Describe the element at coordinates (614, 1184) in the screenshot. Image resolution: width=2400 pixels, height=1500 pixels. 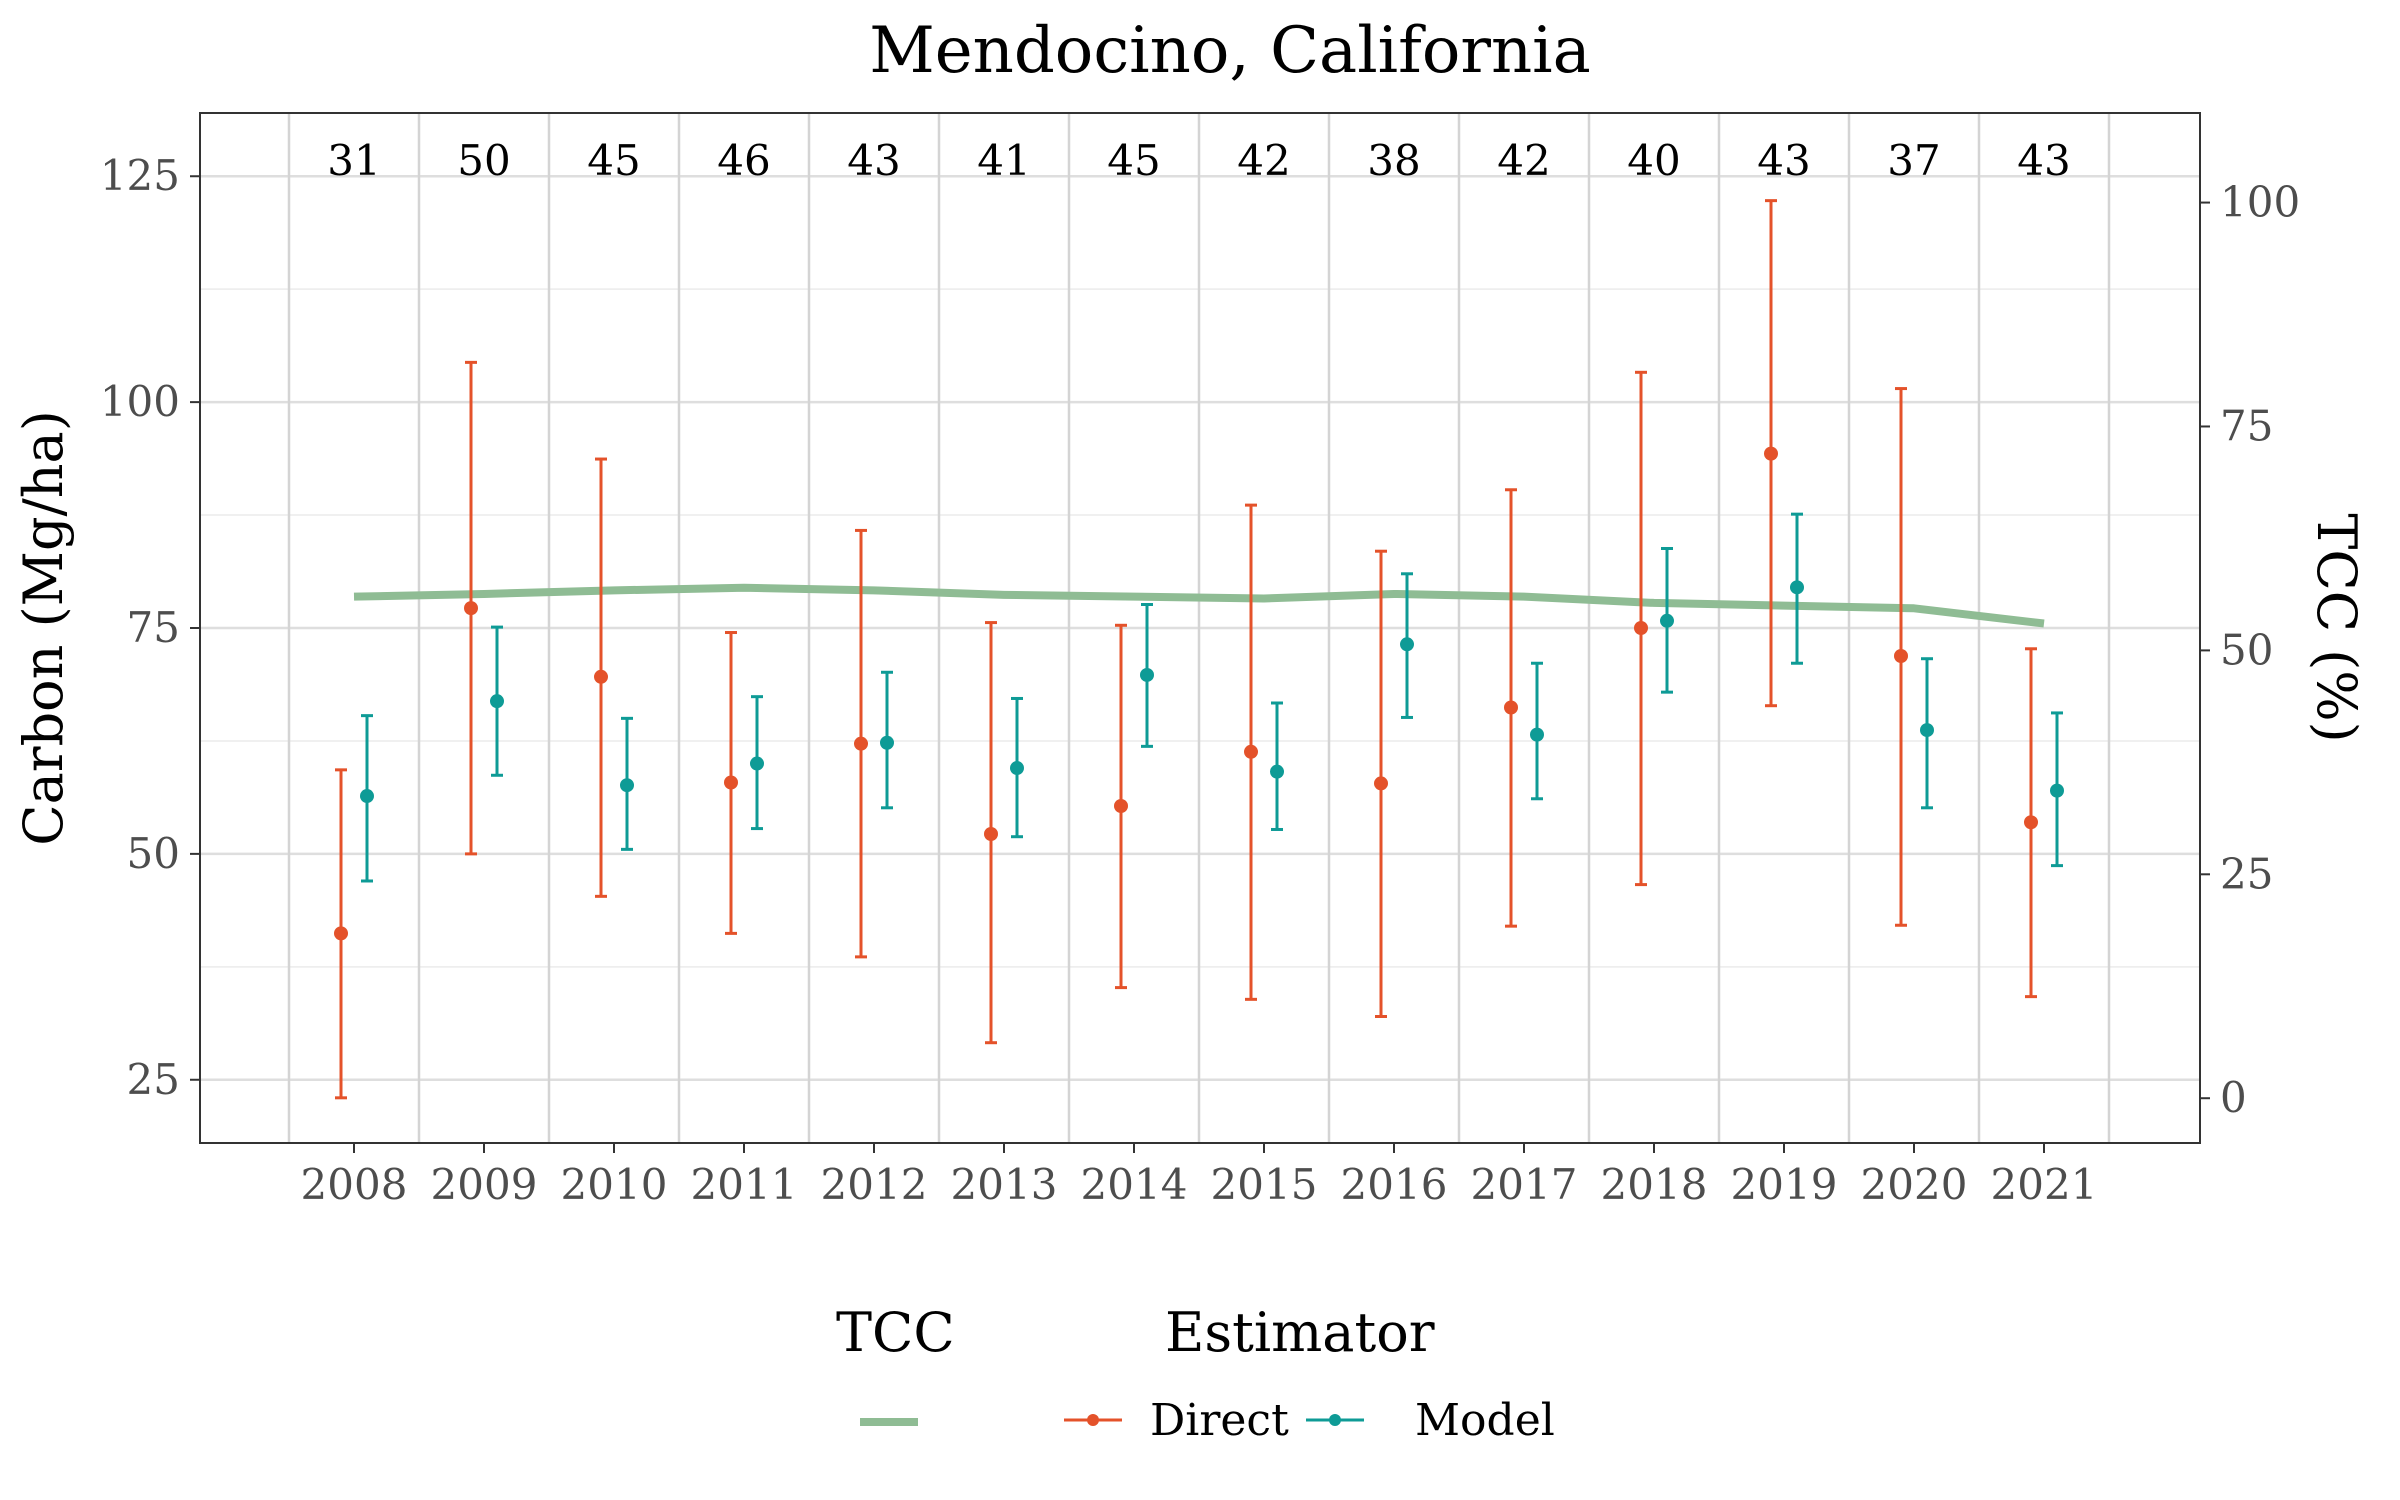
I see `x-tick-label: 2010` at that location.